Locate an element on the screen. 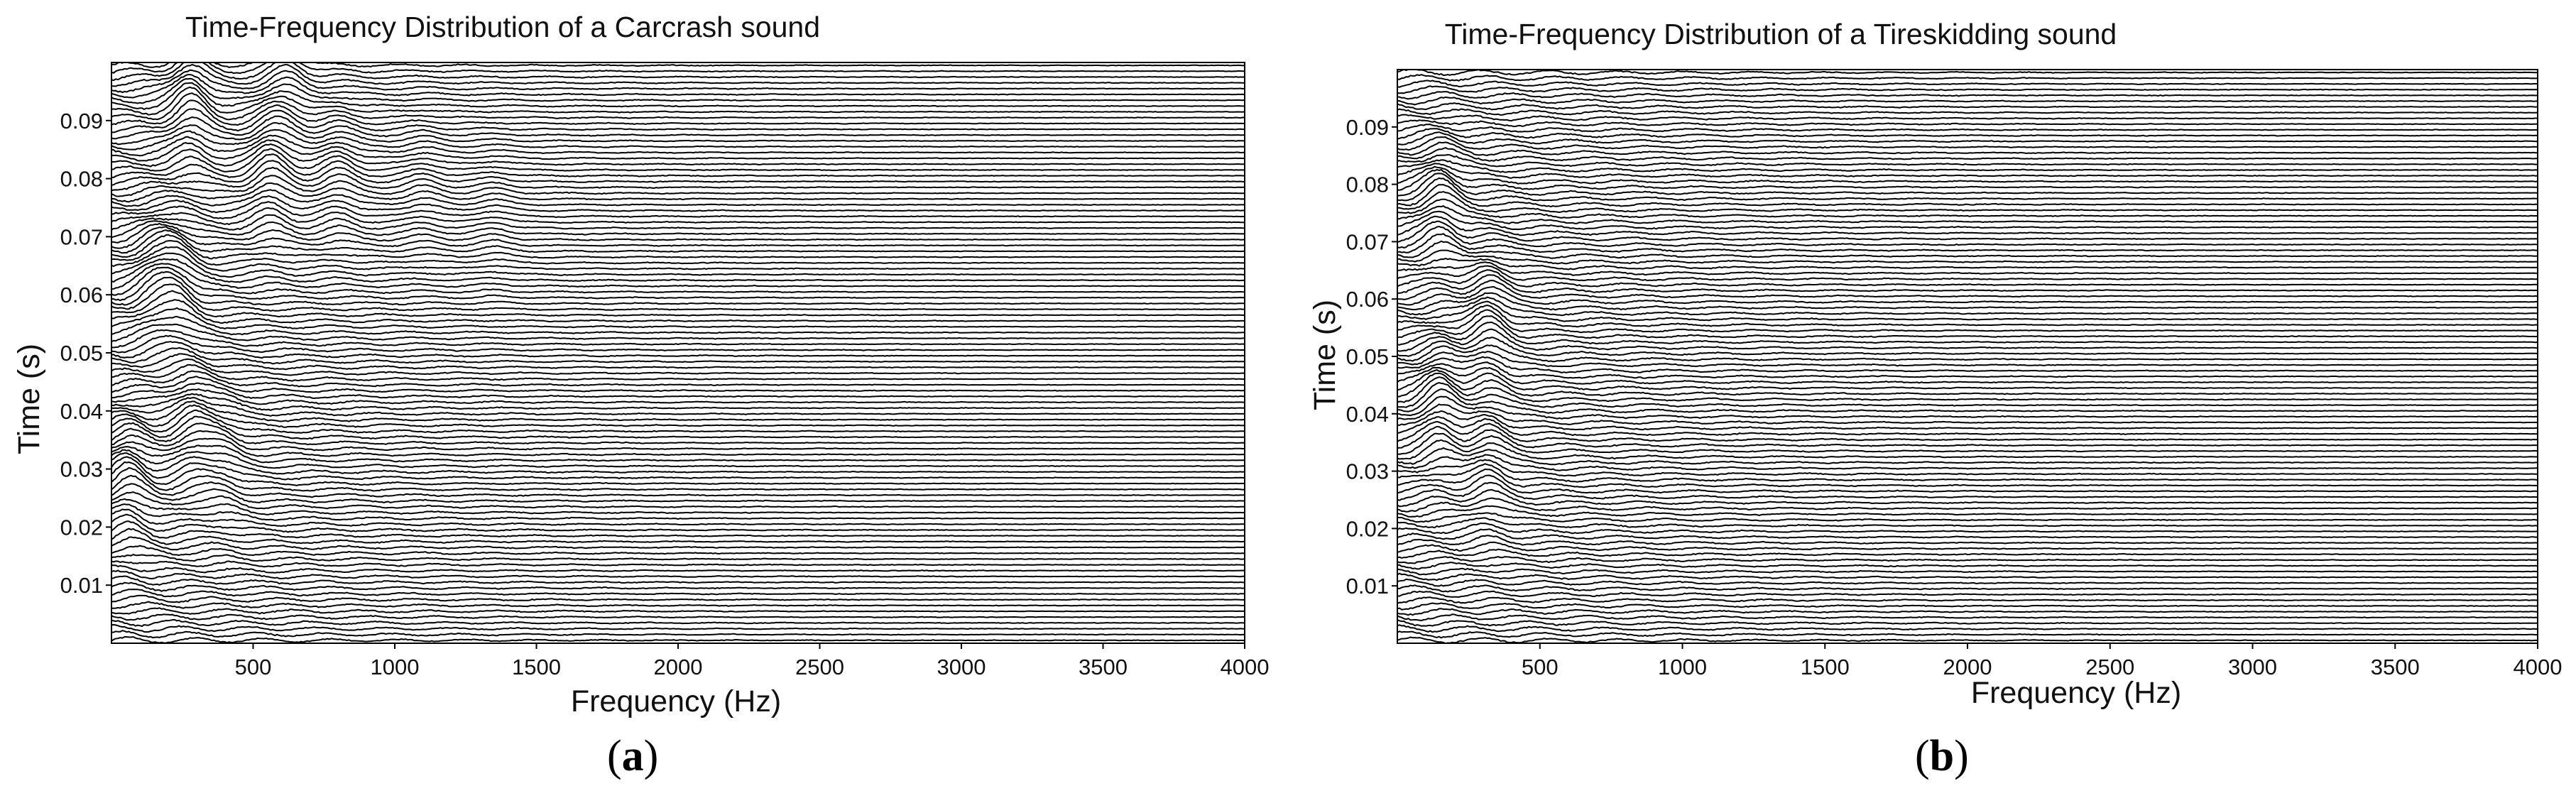  y-axis-label: Time (s) is located at coordinates (29, 399).